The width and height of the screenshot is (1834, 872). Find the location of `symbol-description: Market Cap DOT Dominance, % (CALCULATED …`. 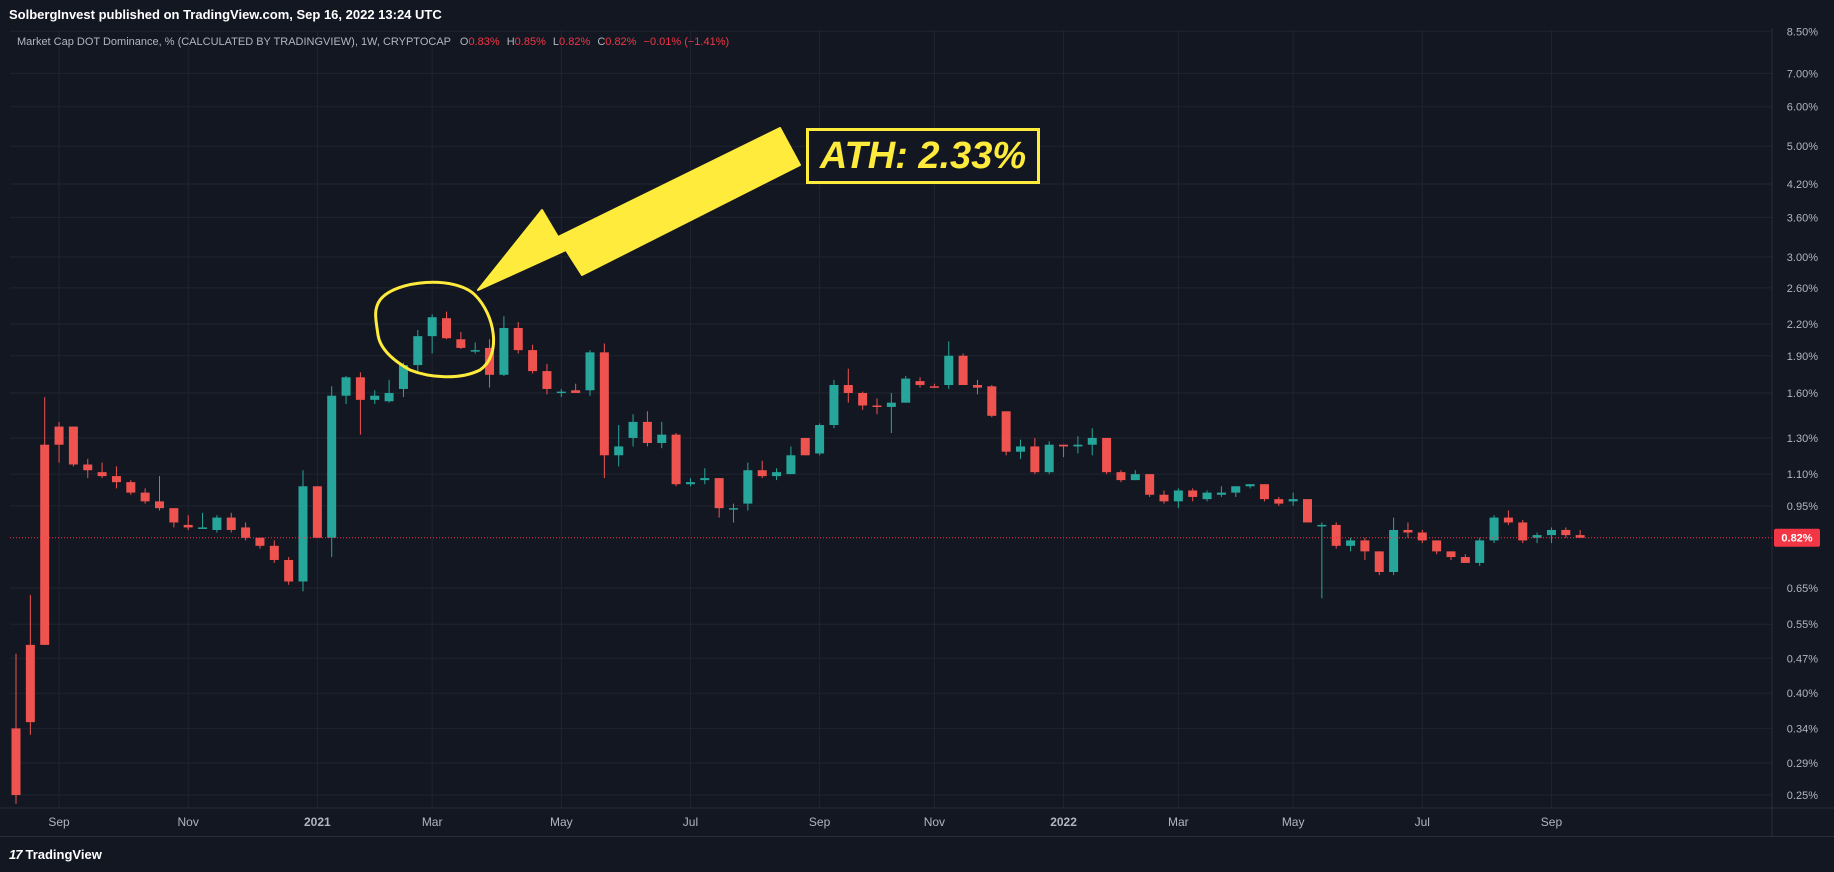

symbol-description: Market Cap DOT Dominance, % (CALCULATED … is located at coordinates (234, 42).